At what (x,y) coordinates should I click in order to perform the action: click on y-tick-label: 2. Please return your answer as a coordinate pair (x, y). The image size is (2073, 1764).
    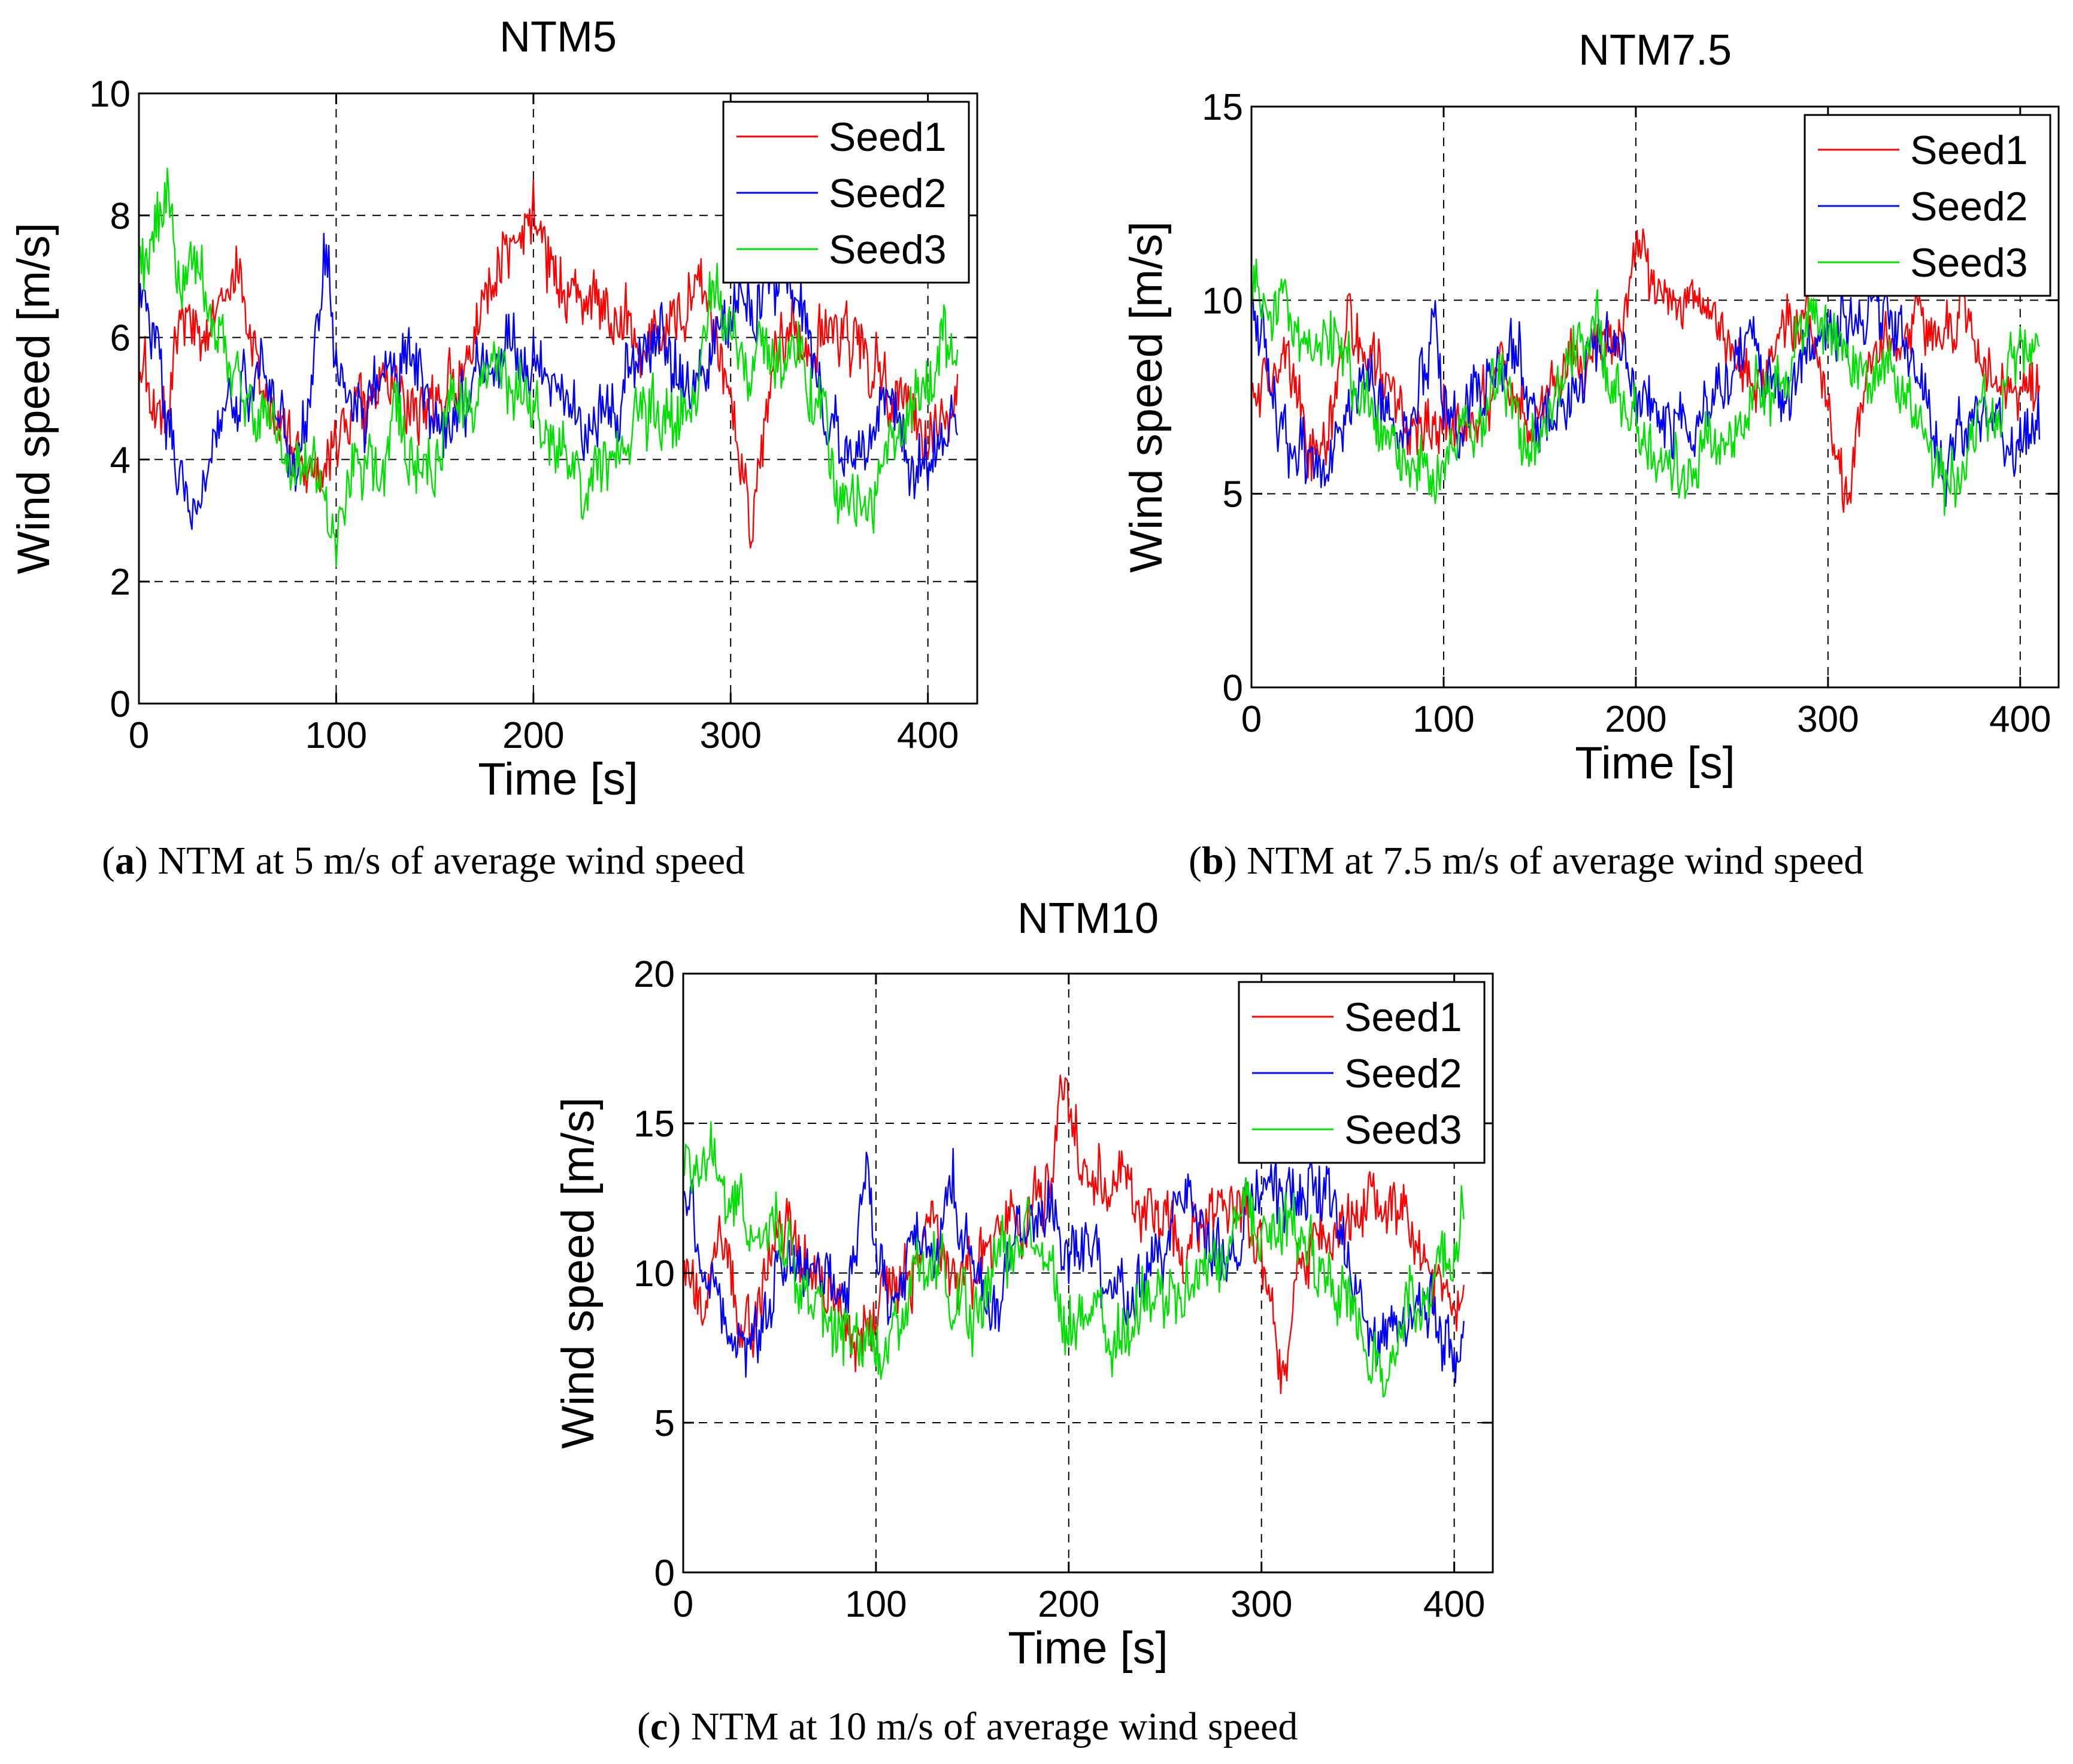
    Looking at the image, I should click on (121, 582).